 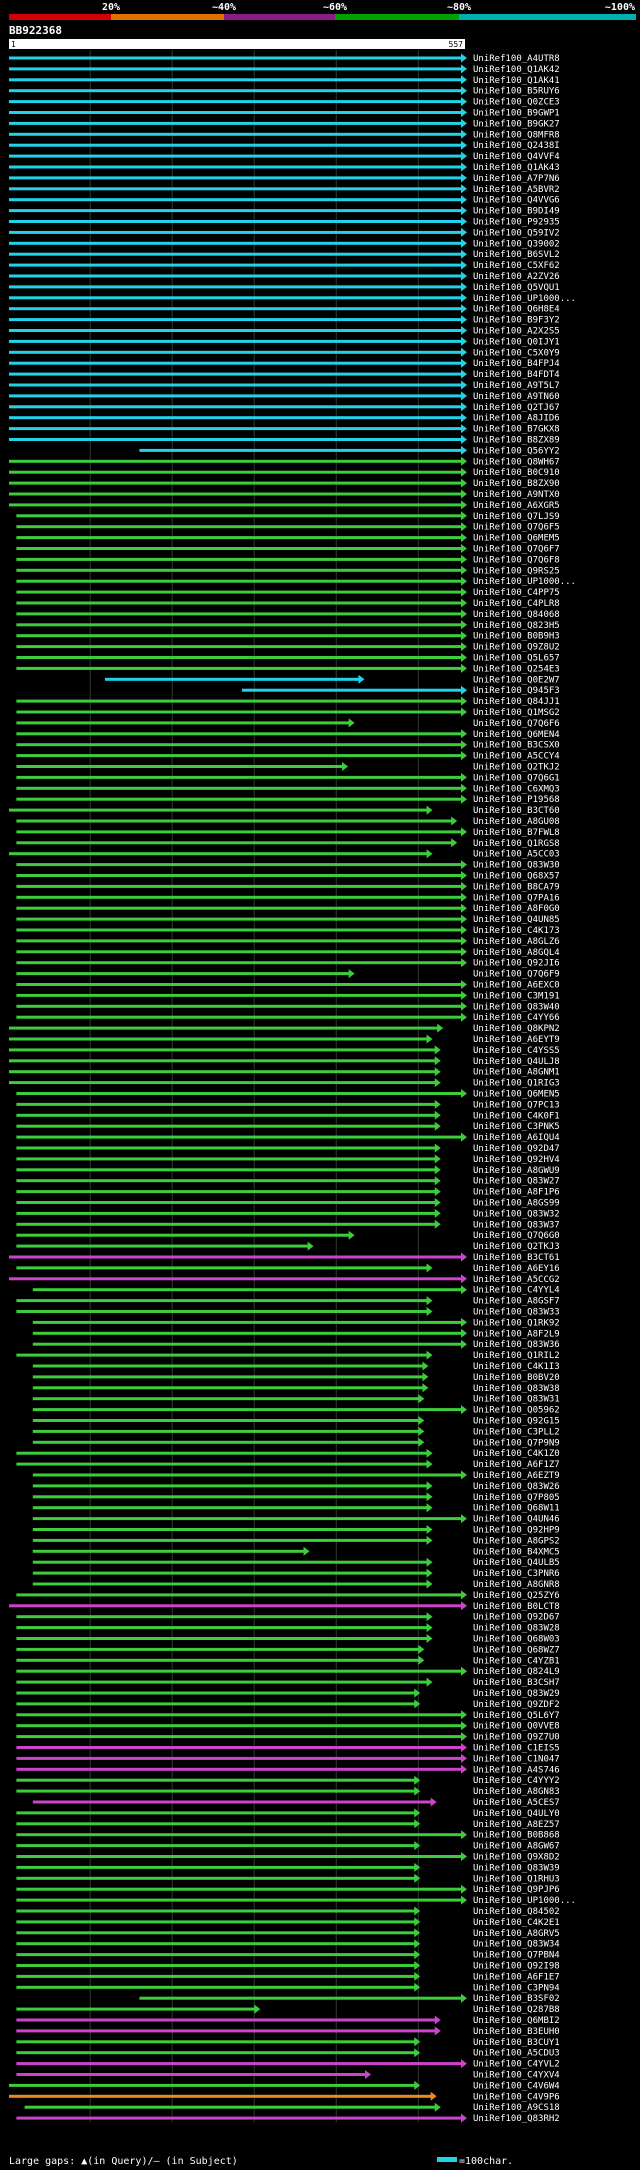 What do you see at coordinates (288, 1356) in the screenshot?
I see `hit-row: UniRef100_Q1RIL2` at bounding box center [288, 1356].